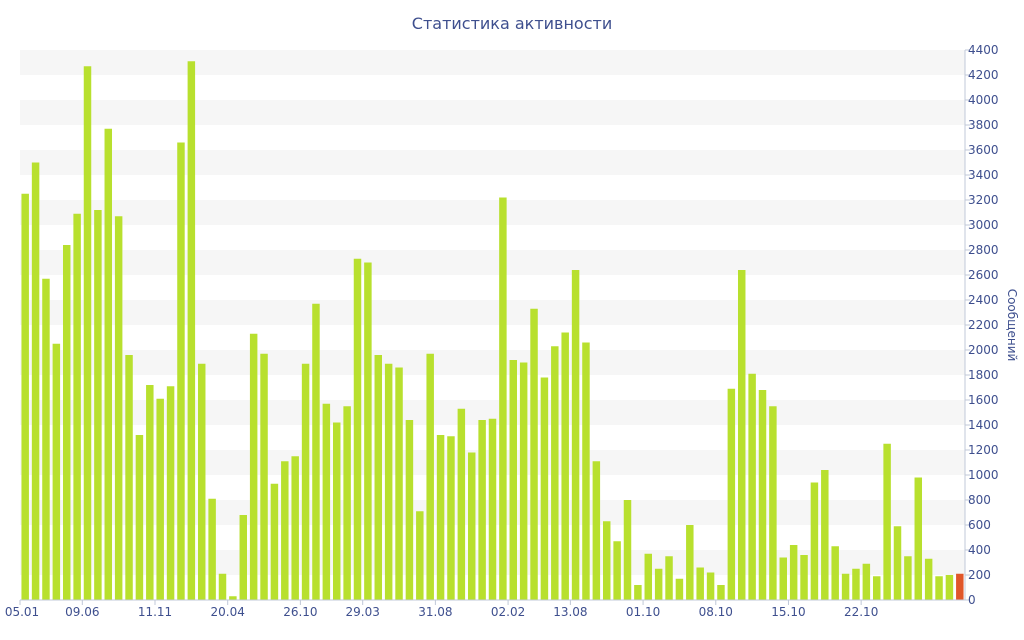  I want to click on y-tick-label: 800, so click(979, 500).